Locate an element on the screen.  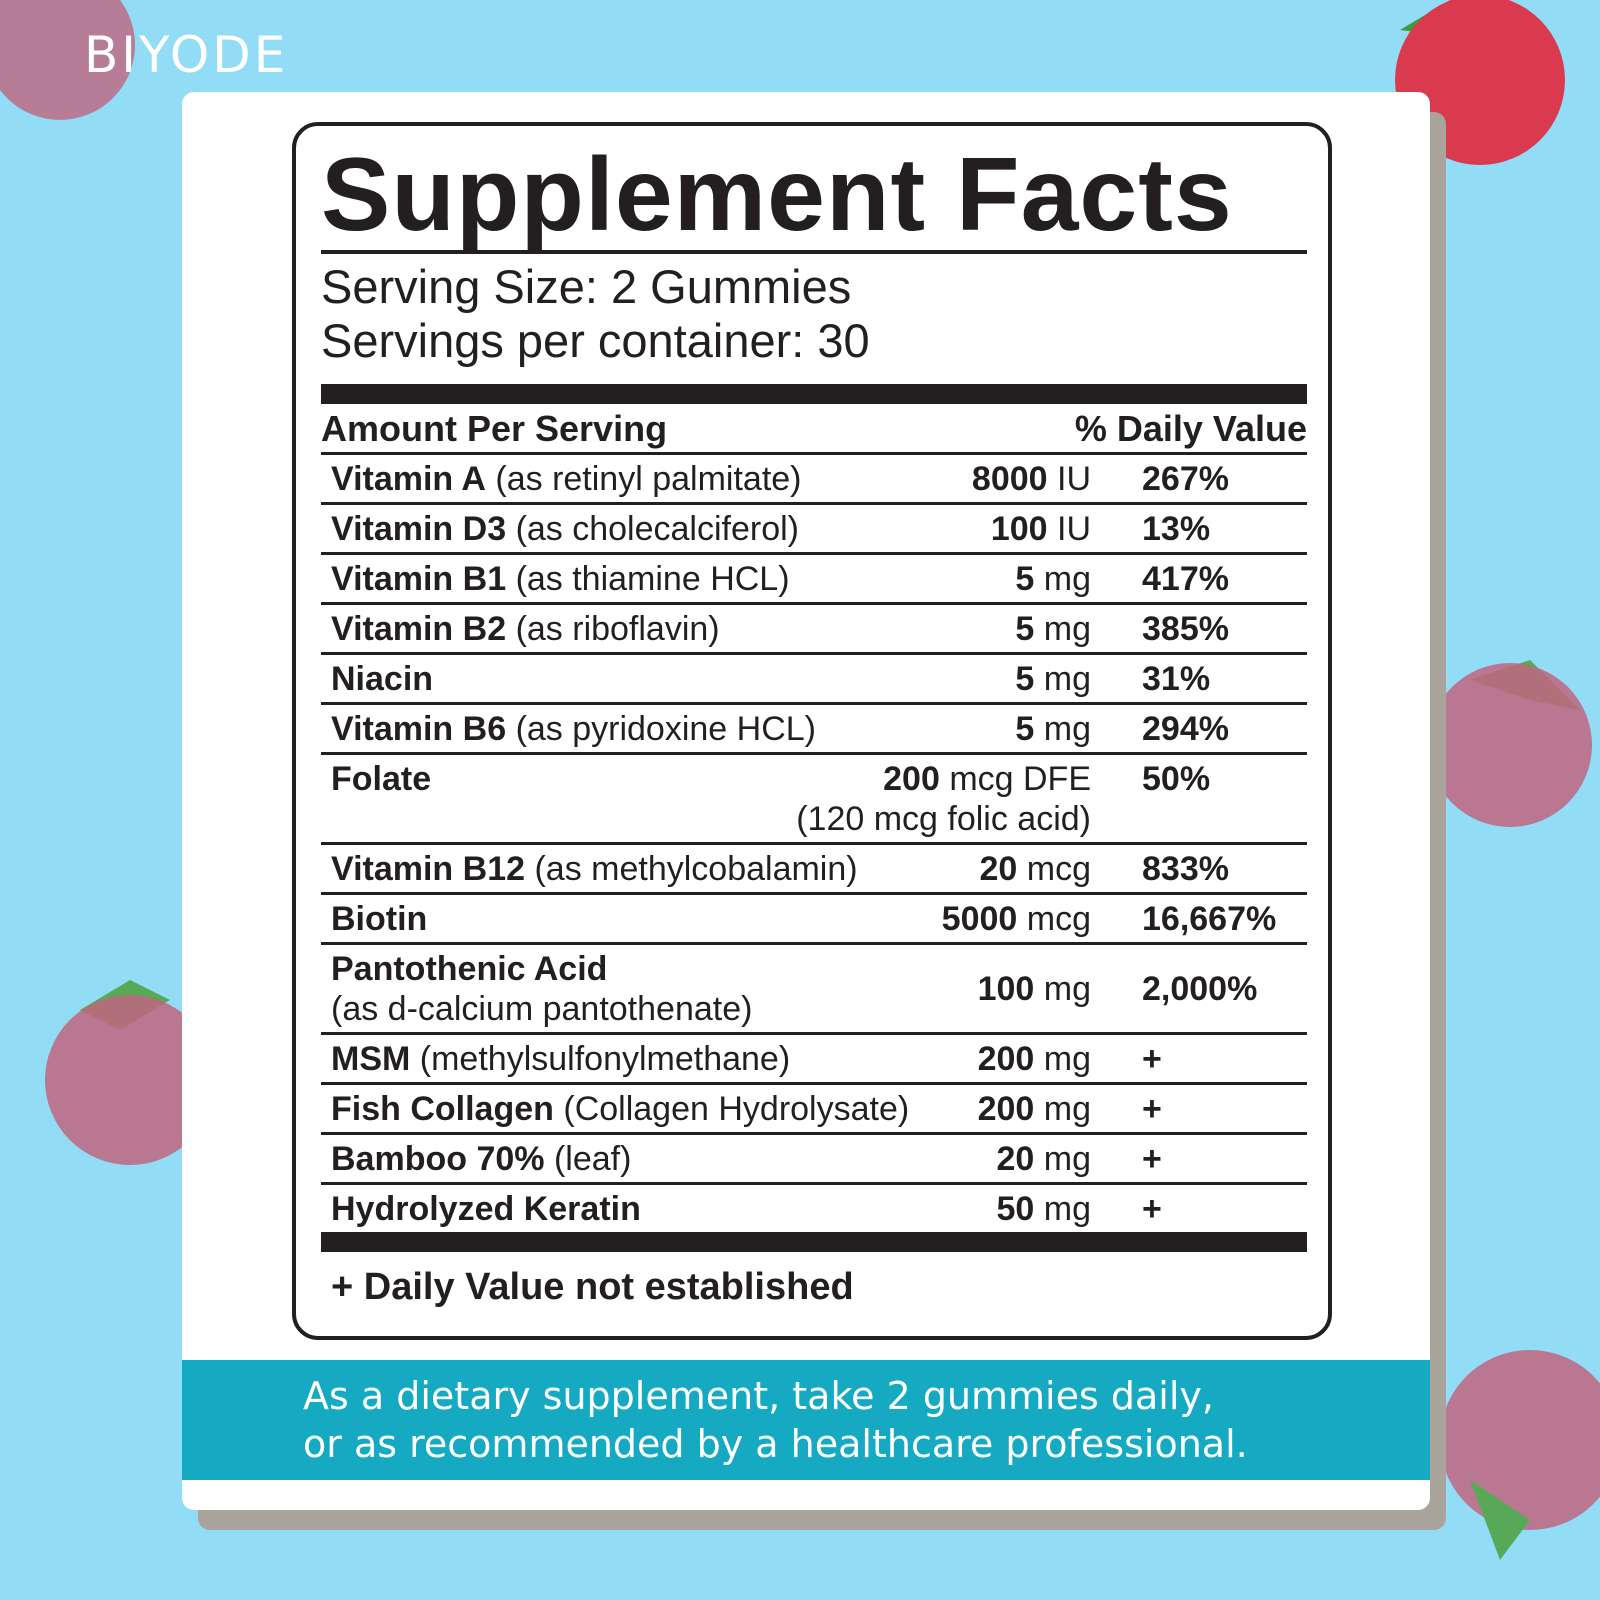
nutrient-name-cell: MSM (methylsulfonylmethane) is located at coordinates (654, 1059).